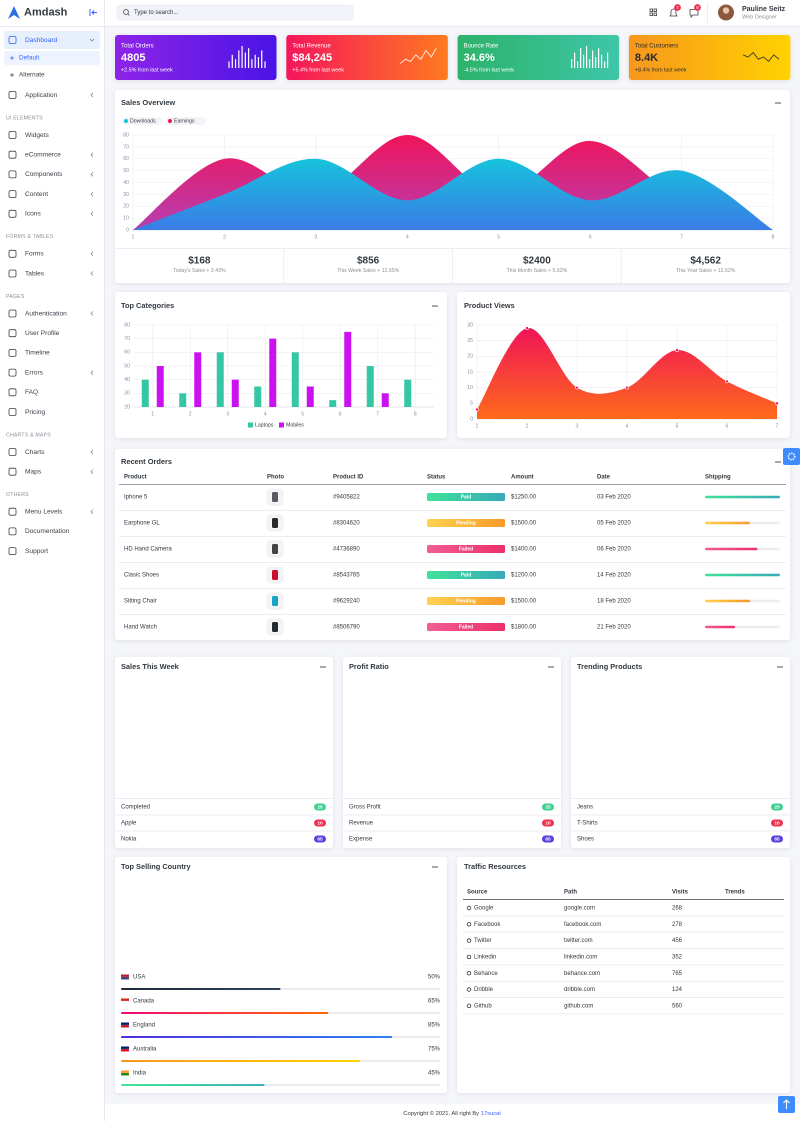  Describe the element at coordinates (37, 135) in the screenshot. I see `menu-item: Widgets` at that location.